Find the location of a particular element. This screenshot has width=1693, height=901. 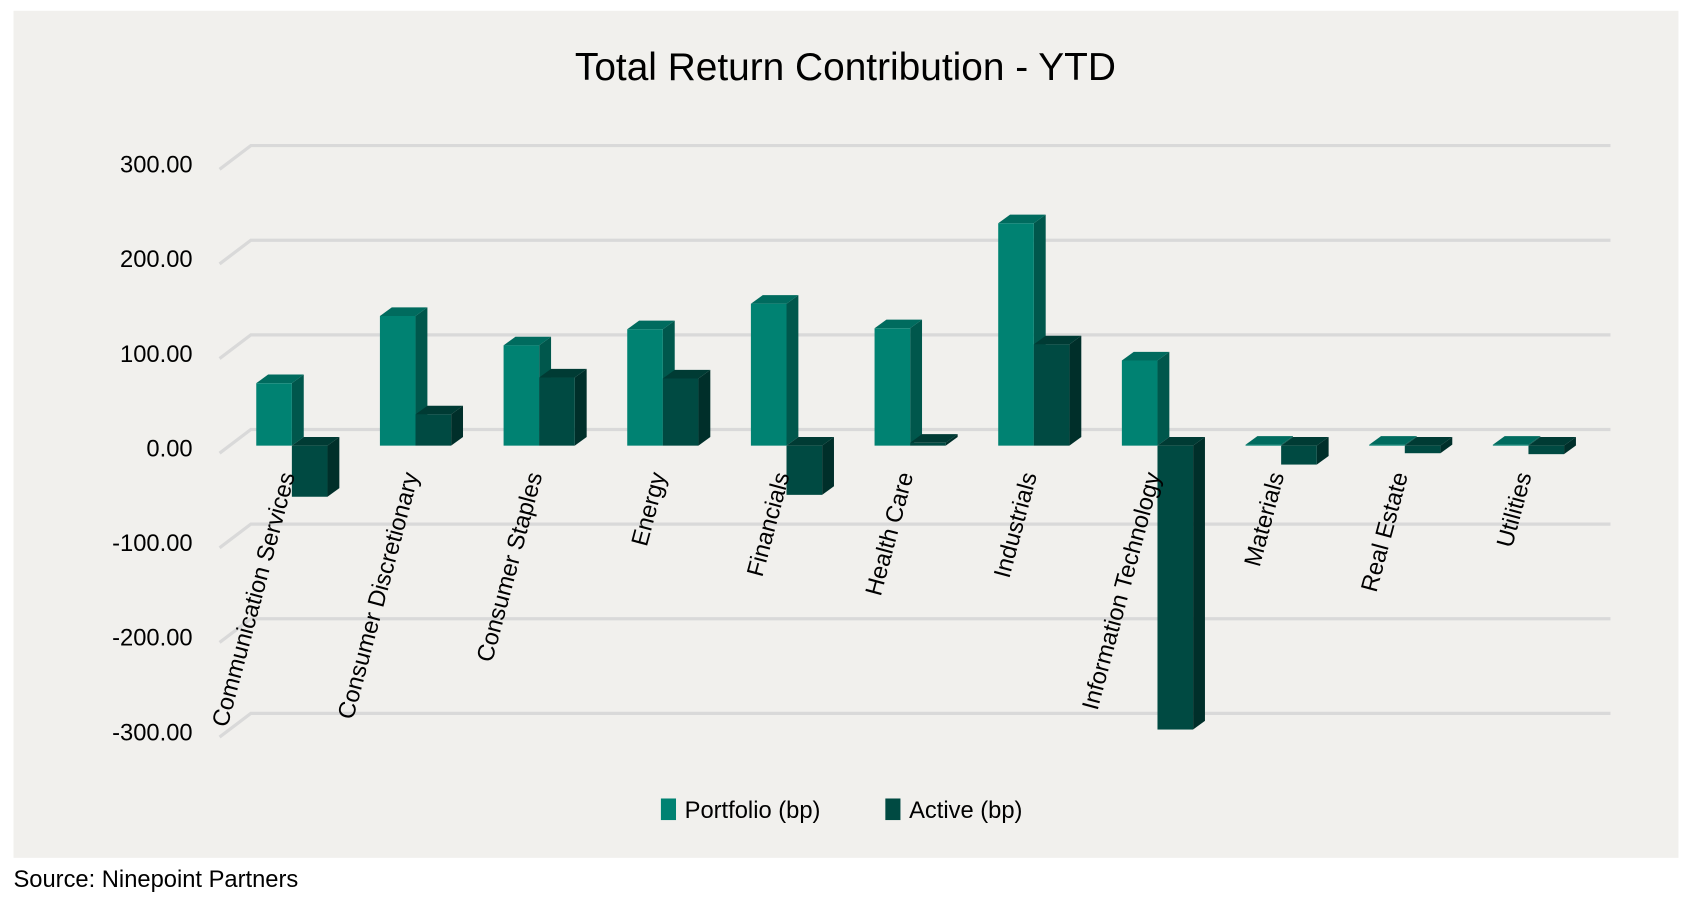

y-tick-label: 100.00 is located at coordinates (156, 355).